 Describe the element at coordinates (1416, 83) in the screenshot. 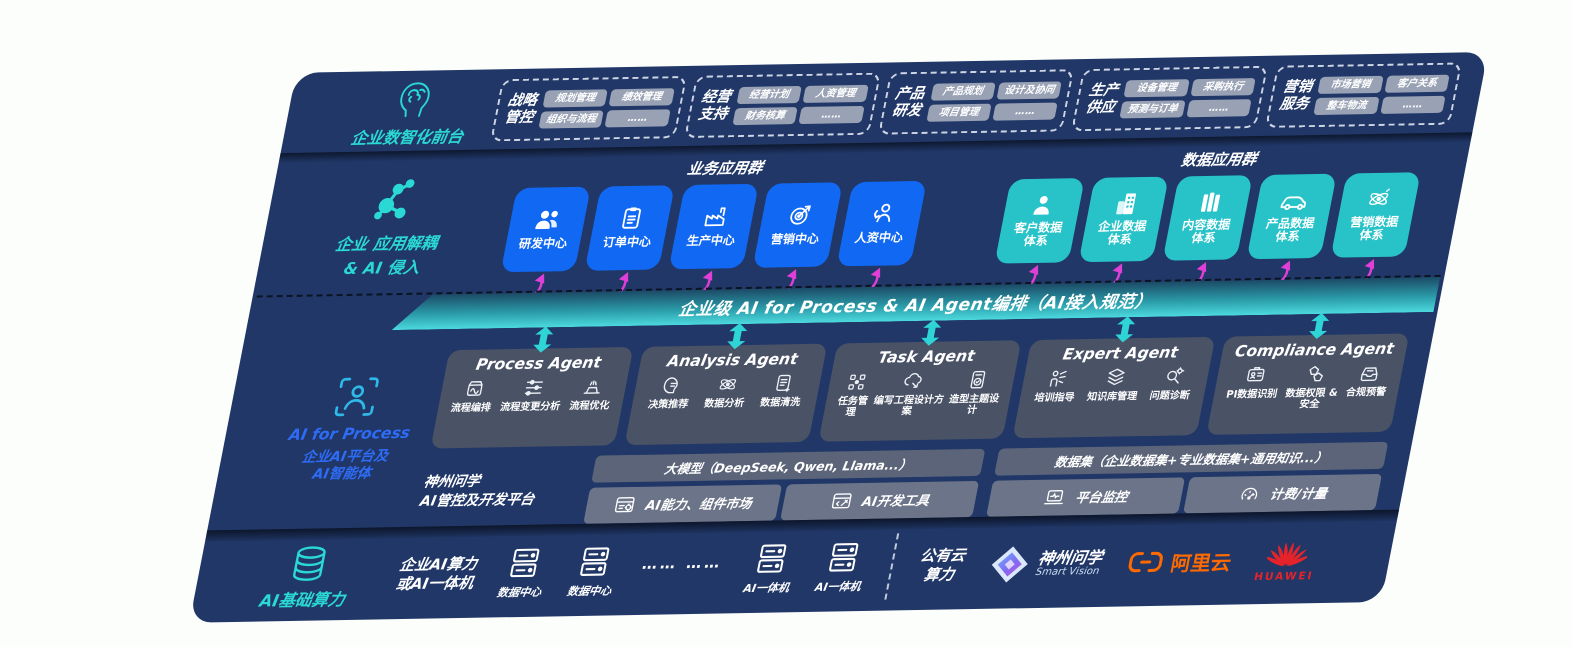

I see `front-chip: 客户关系` at that location.